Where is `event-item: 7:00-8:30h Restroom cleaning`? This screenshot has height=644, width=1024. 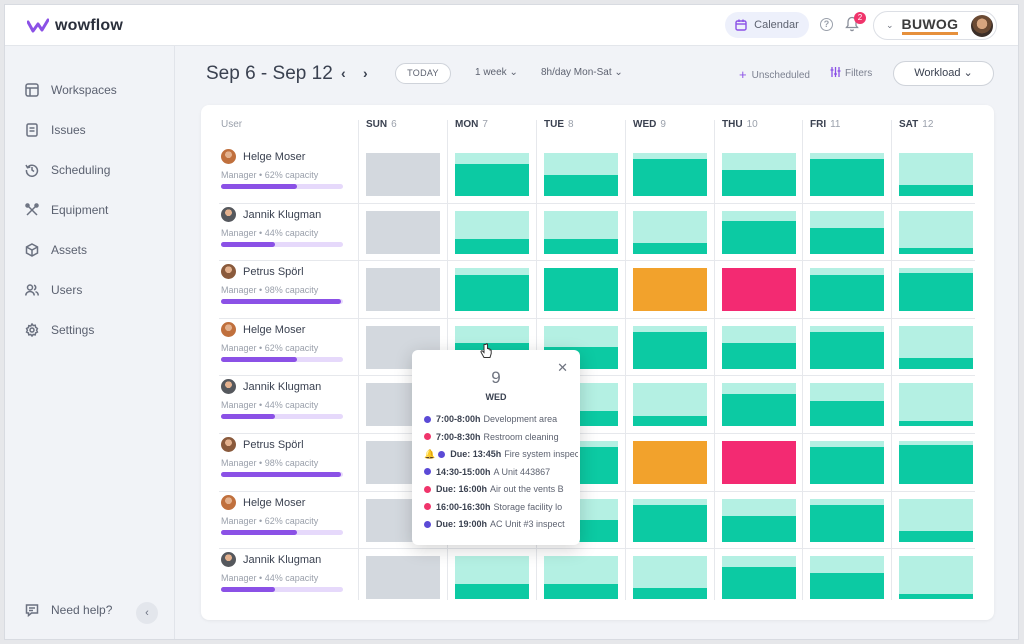
event-item: 7:00-8:30h Restroom cleaning is located at coordinates (501, 437).